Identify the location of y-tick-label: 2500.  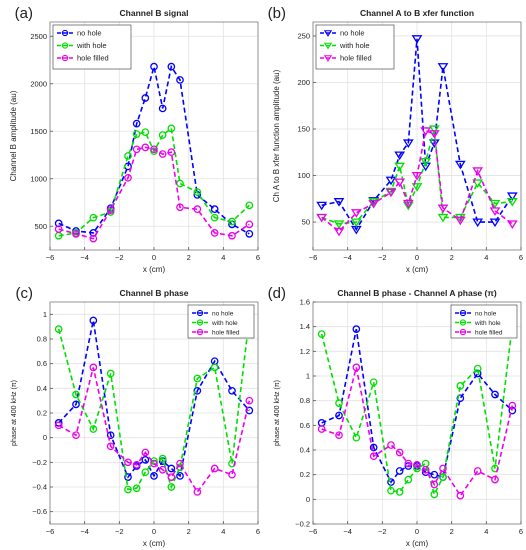
(38, 36).